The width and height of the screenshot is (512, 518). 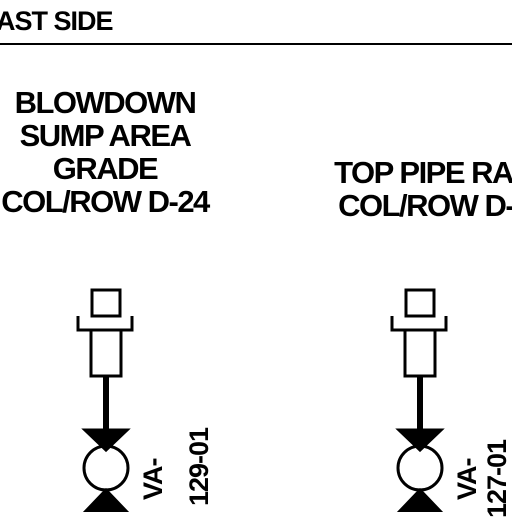 What do you see at coordinates (105, 102) in the screenshot?
I see `location-label-line: BLOWDOWN` at bounding box center [105, 102].